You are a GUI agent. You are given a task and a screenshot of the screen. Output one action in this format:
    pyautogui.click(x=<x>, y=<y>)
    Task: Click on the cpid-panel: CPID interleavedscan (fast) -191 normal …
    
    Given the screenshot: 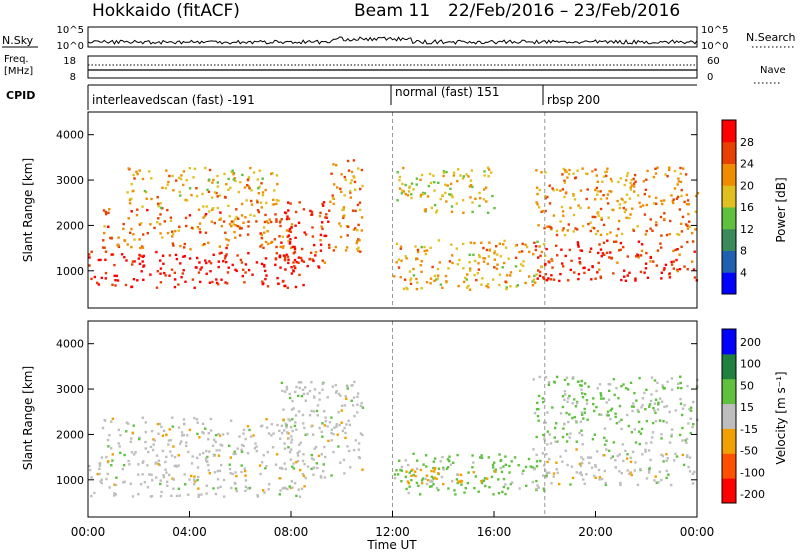 What is the action you would take?
    pyautogui.click(x=351, y=97)
    